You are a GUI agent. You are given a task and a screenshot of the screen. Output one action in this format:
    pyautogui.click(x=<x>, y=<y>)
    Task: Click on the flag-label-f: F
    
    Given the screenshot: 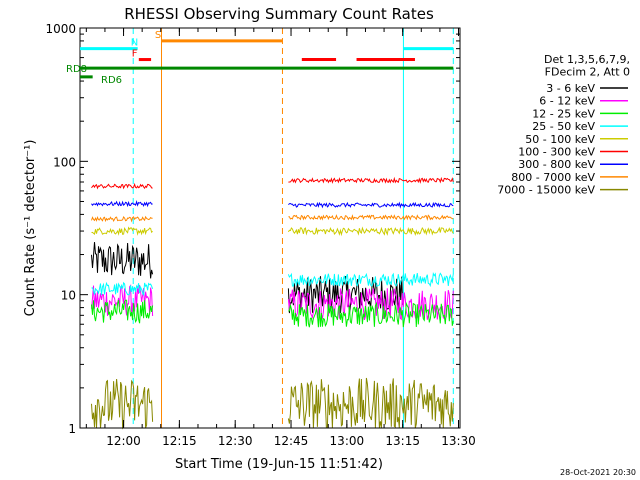 What is the action you would take?
    pyautogui.click(x=135, y=54)
    